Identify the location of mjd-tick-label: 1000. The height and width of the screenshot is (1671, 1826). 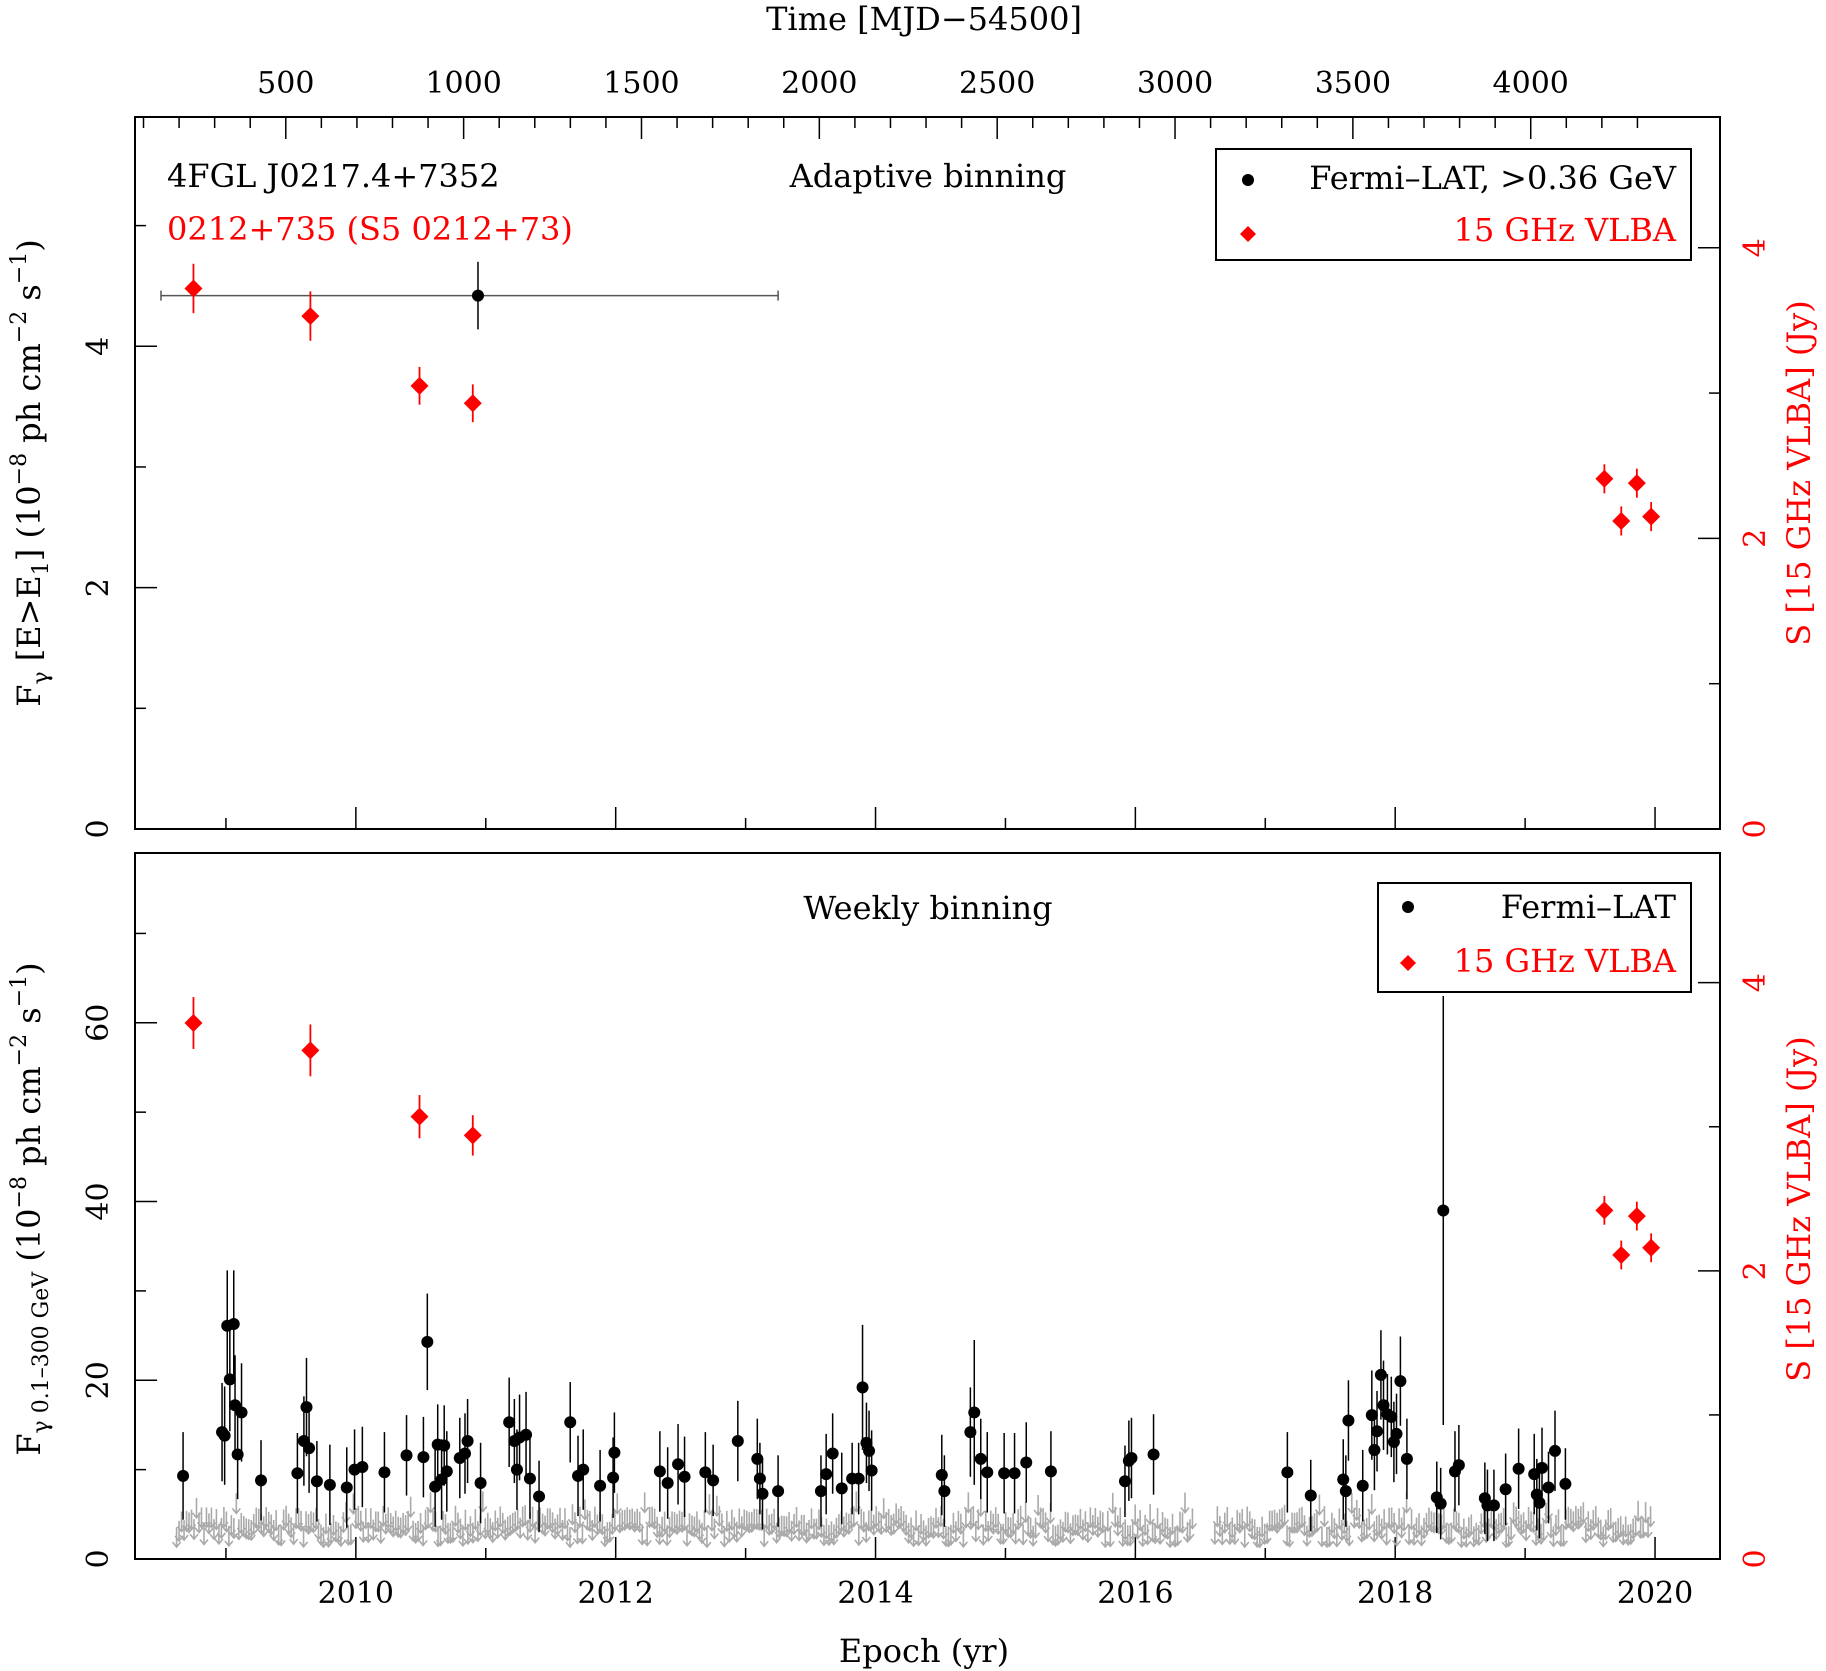
(463, 83).